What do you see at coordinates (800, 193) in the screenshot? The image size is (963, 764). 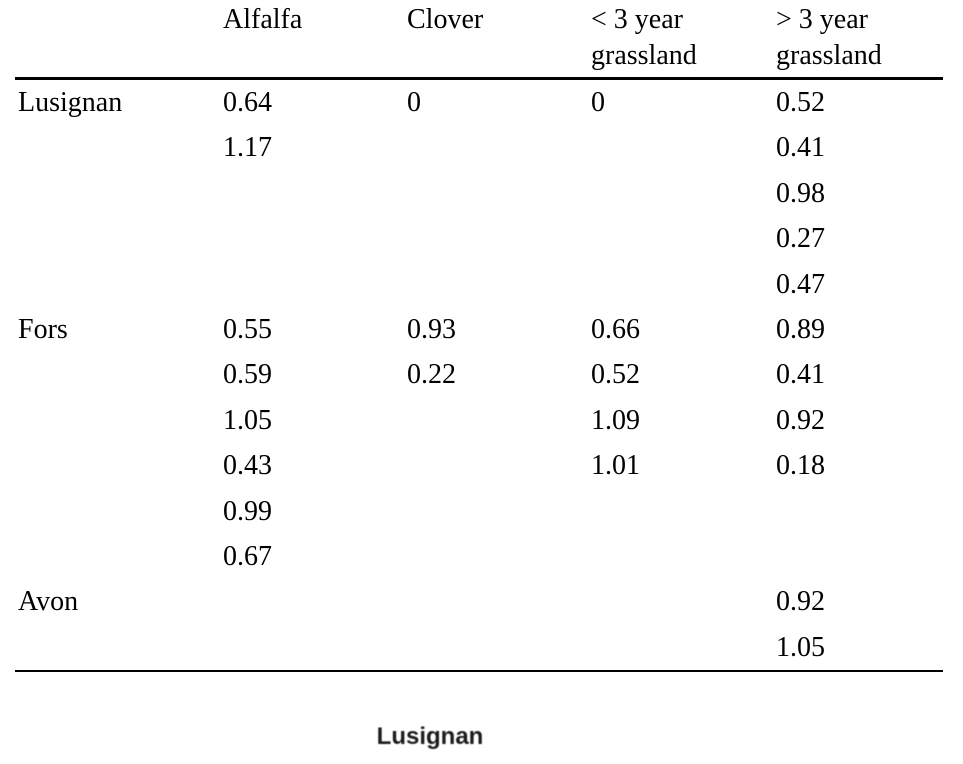 I see `value-cell: 0.98` at bounding box center [800, 193].